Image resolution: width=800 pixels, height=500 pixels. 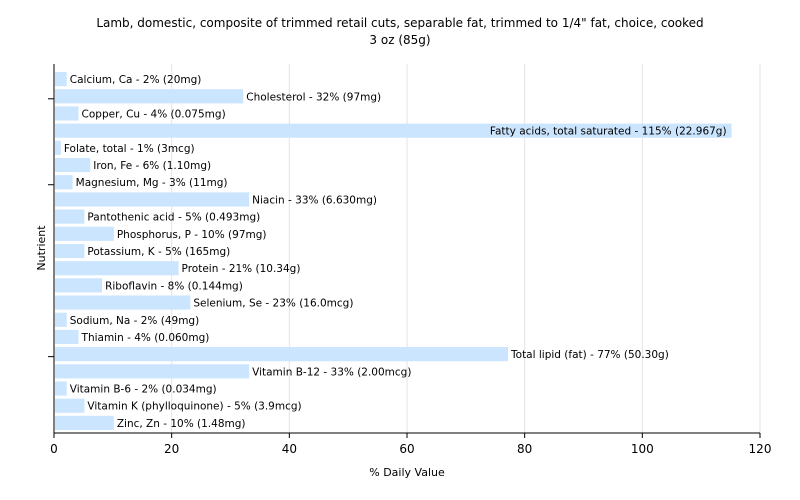 What do you see at coordinates (152, 166) in the screenshot?
I see `bar-label: Iron, Fe - 6% (1.10mg)` at bounding box center [152, 166].